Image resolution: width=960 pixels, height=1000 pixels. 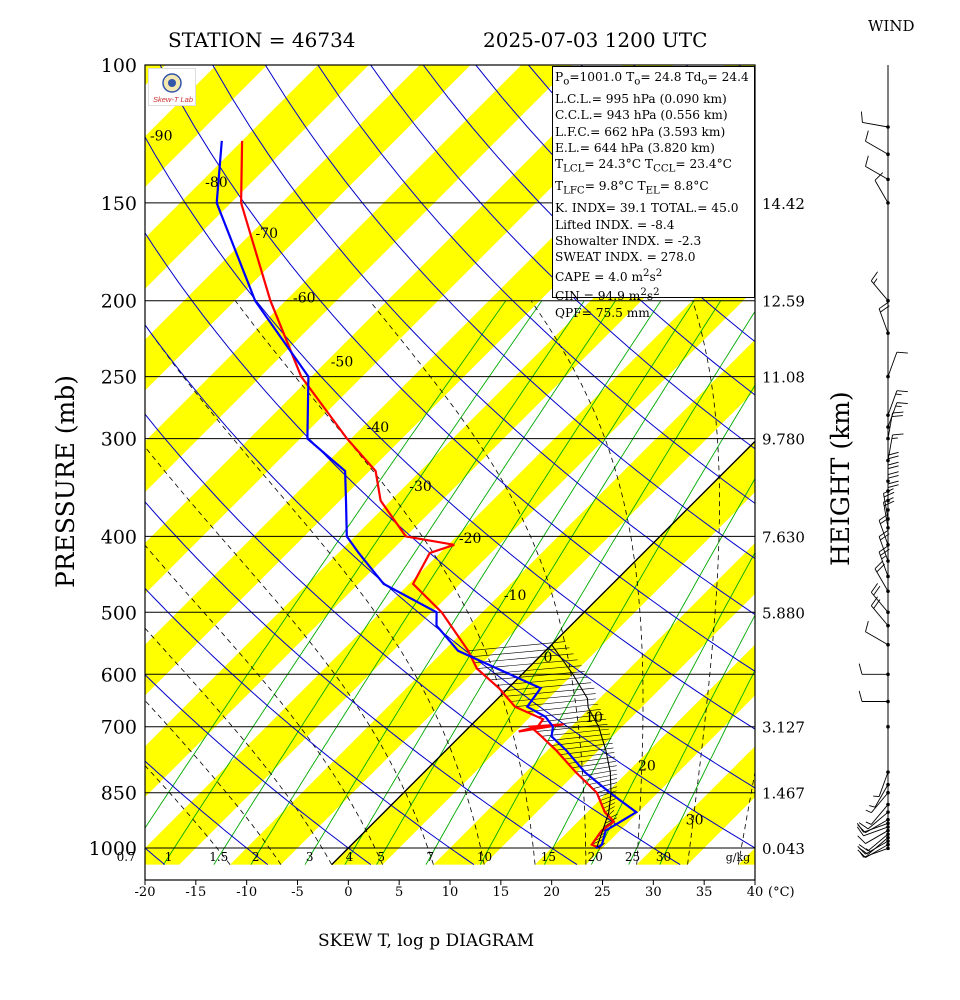 What do you see at coordinates (632, 857) in the screenshot?
I see `mixing-ratio-label: 25` at bounding box center [632, 857].